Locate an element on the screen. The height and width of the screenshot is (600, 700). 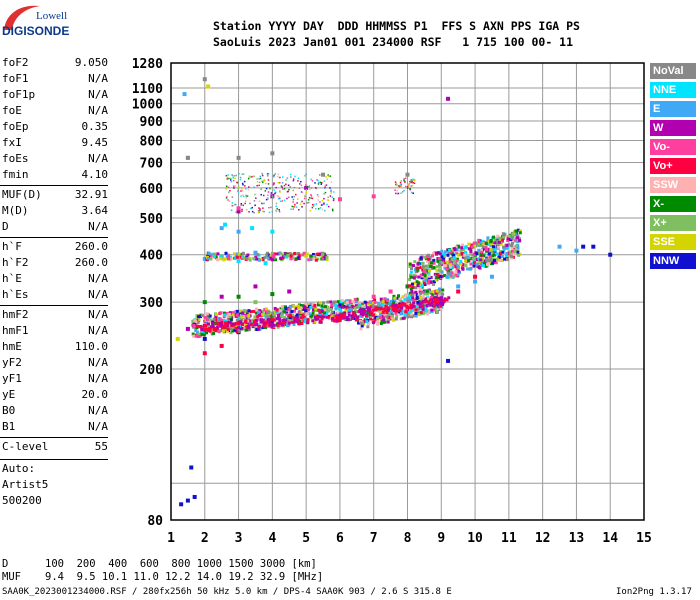
parameter-row: yF1 N/A is located at coordinates (55, 380).